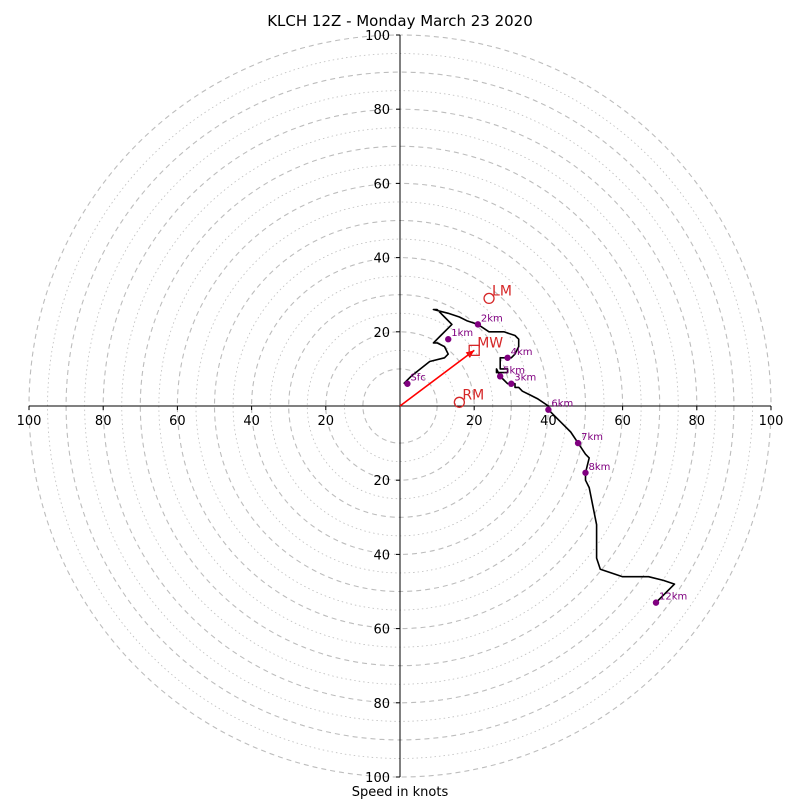  I want to click on storm-motion-label-lm: LM, so click(502, 291).